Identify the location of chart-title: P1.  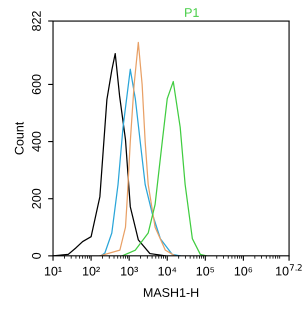
(192, 12).